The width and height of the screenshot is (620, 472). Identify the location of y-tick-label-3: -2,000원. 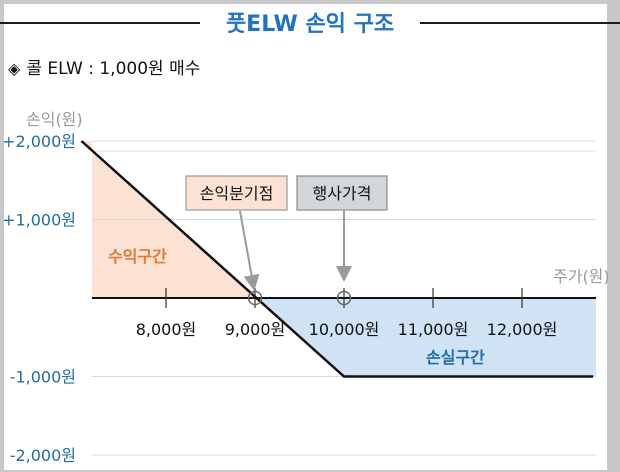
(43, 455).